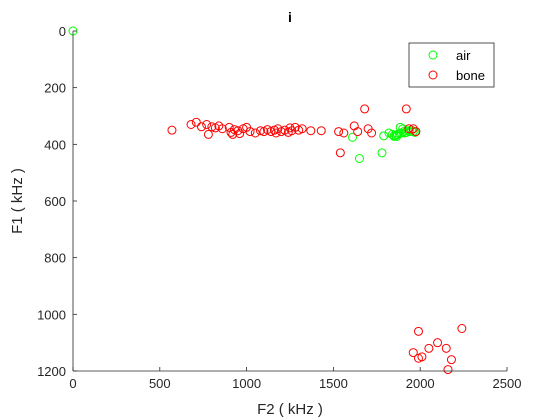 This screenshot has height=420, width=560. I want to click on y-tick-label: 600, so click(55, 201).